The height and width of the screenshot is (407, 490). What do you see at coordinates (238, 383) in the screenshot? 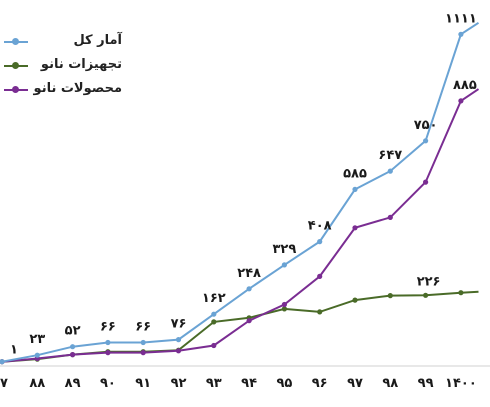
I see `x-tick-layer: ۸۷ ۸۸ ۸۹ ۹۰ ۹۱ ۹۲ ۹۳ ۹۴ ۹۵ ۹۶ ۹۷ ۹۸ ۹۹ ۱۴۰۰` at bounding box center [238, 383].